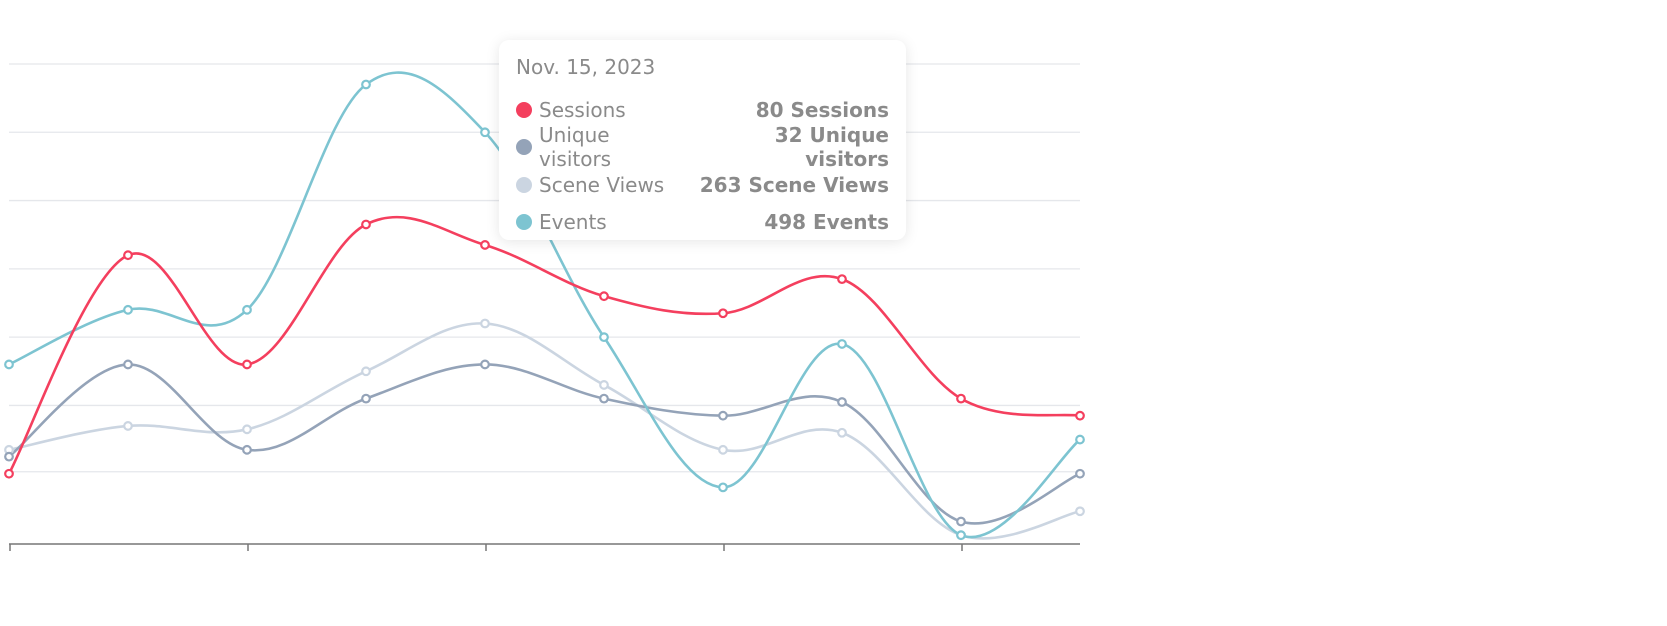 The image size is (1667, 626). I want to click on tooltip-row-sessions: Sessions 80 Sessions, so click(702, 110).